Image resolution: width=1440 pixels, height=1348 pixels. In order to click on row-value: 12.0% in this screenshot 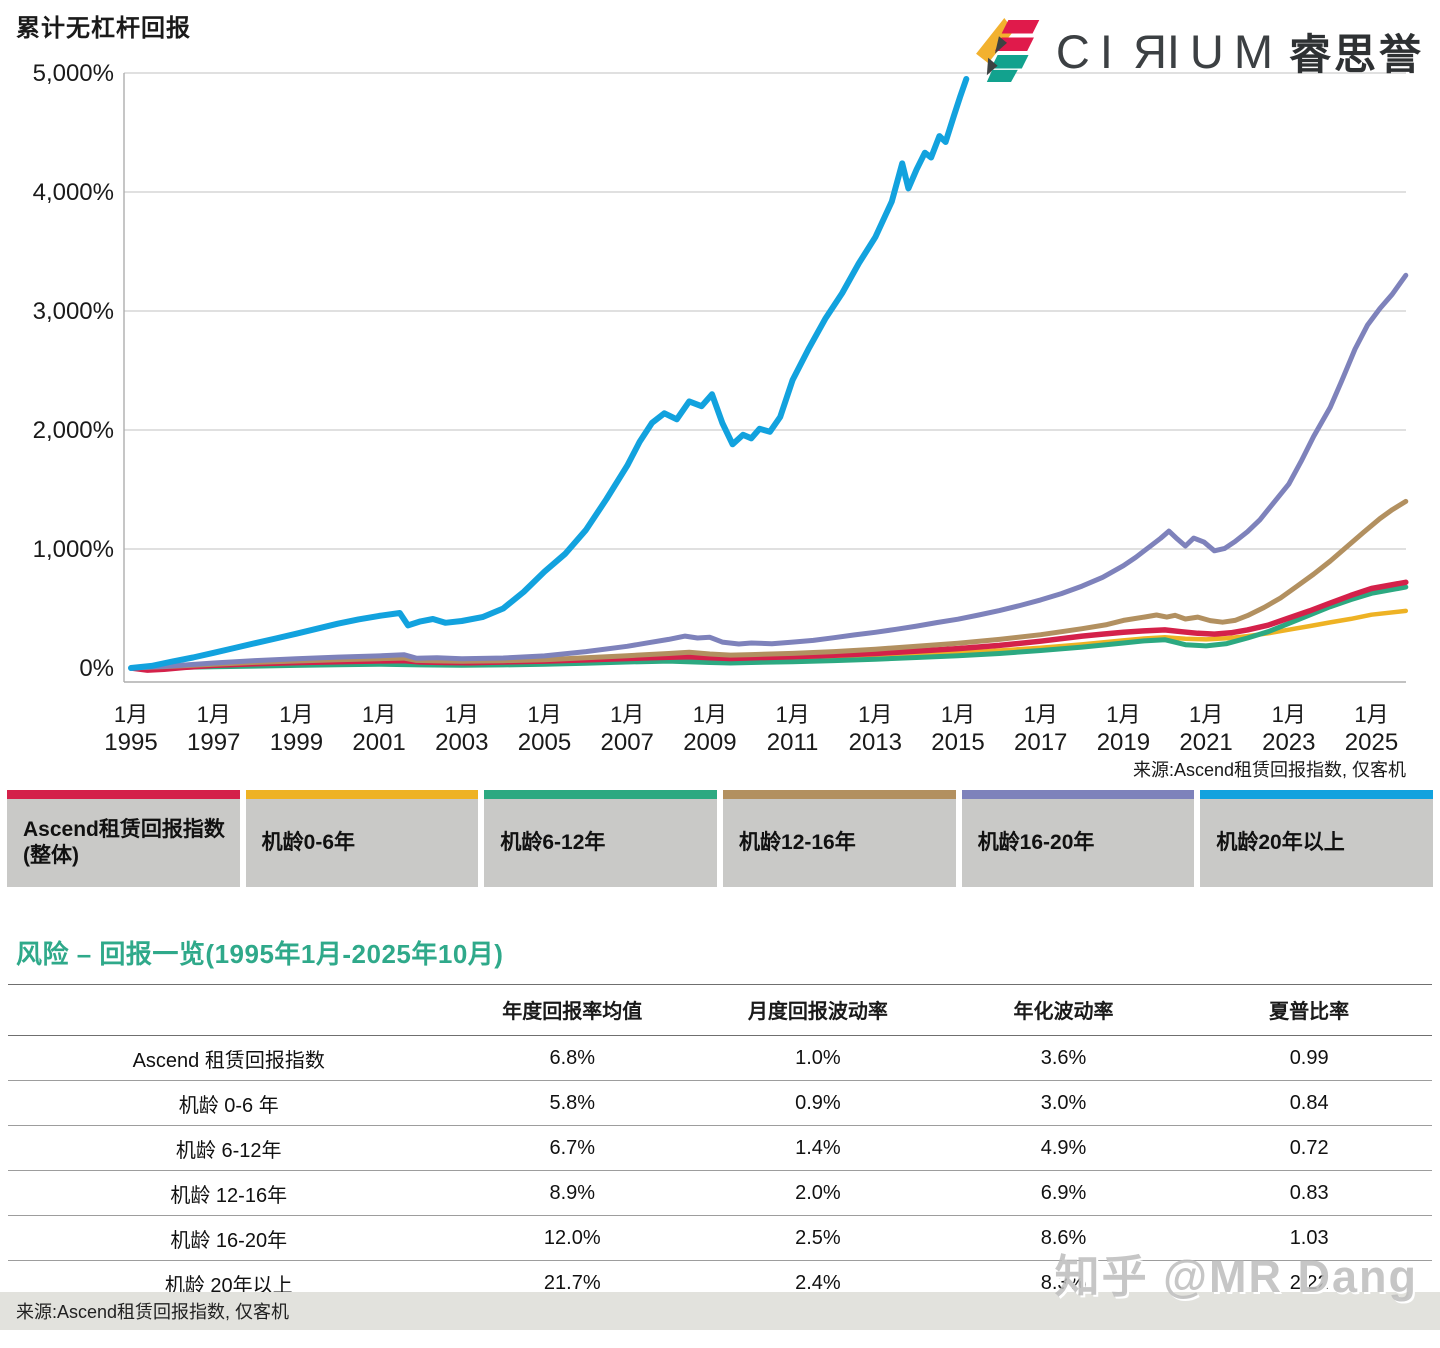, I will do `click(572, 1238)`.